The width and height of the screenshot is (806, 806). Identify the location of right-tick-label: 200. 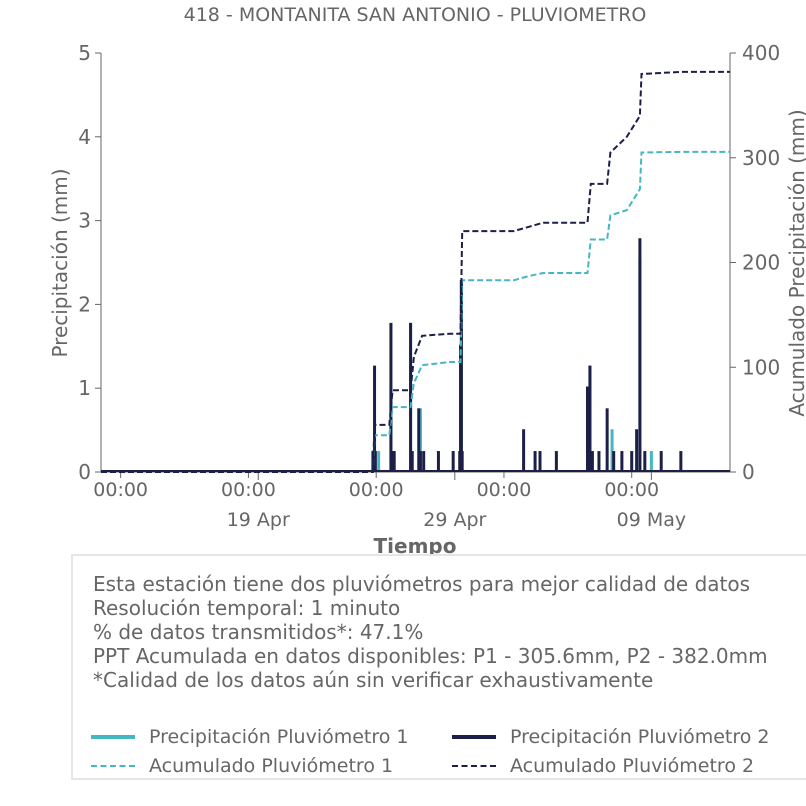
(761, 263).